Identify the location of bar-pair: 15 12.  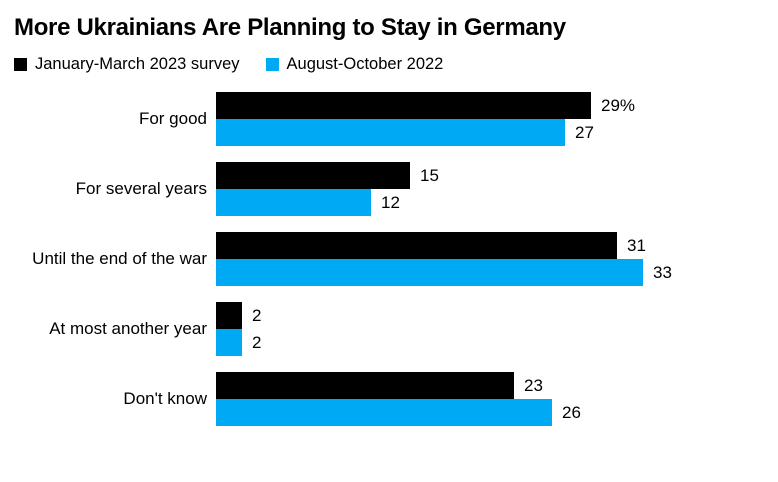
(327, 189).